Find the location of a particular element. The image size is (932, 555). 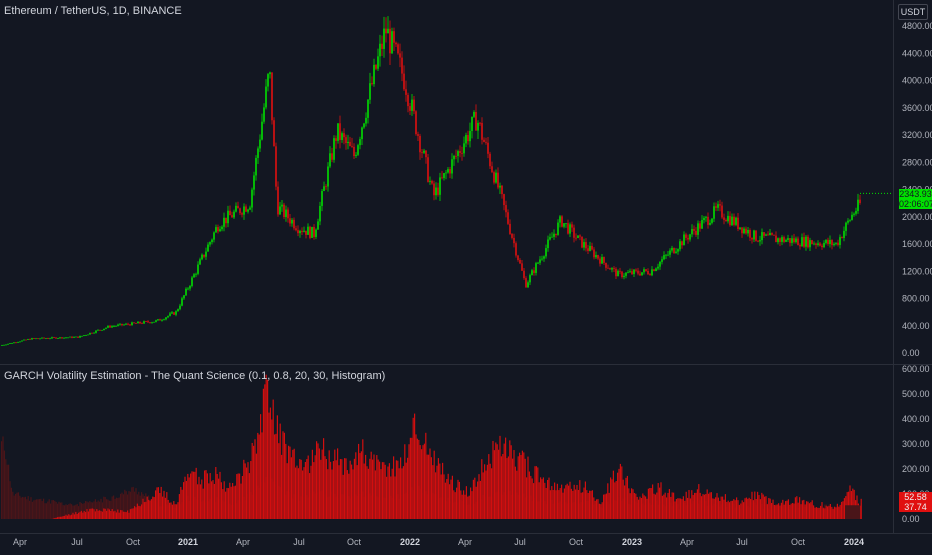

time-tick-label: Jul is located at coordinates (520, 542).